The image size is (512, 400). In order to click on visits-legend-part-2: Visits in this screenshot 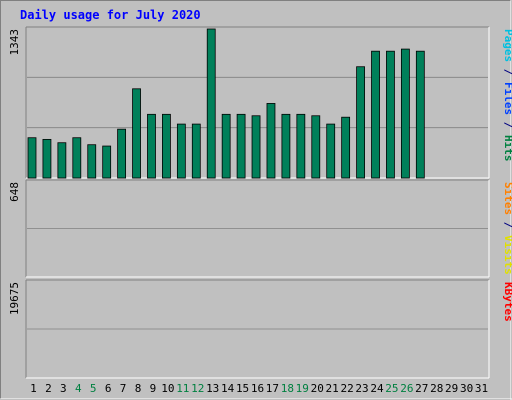, I will do `click(507, 255)`.